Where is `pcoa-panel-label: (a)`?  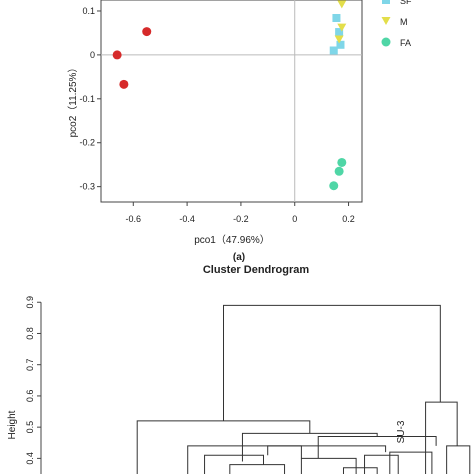 pcoa-panel-label: (a) is located at coordinates (239, 257).